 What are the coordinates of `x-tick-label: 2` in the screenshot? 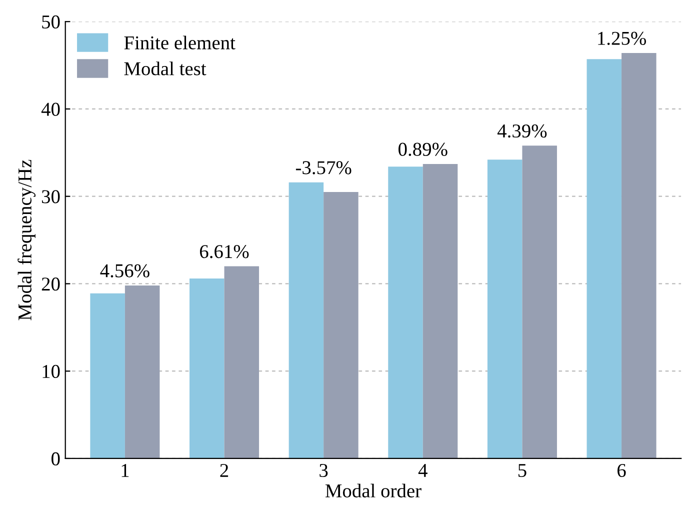 It's located at (224, 470).